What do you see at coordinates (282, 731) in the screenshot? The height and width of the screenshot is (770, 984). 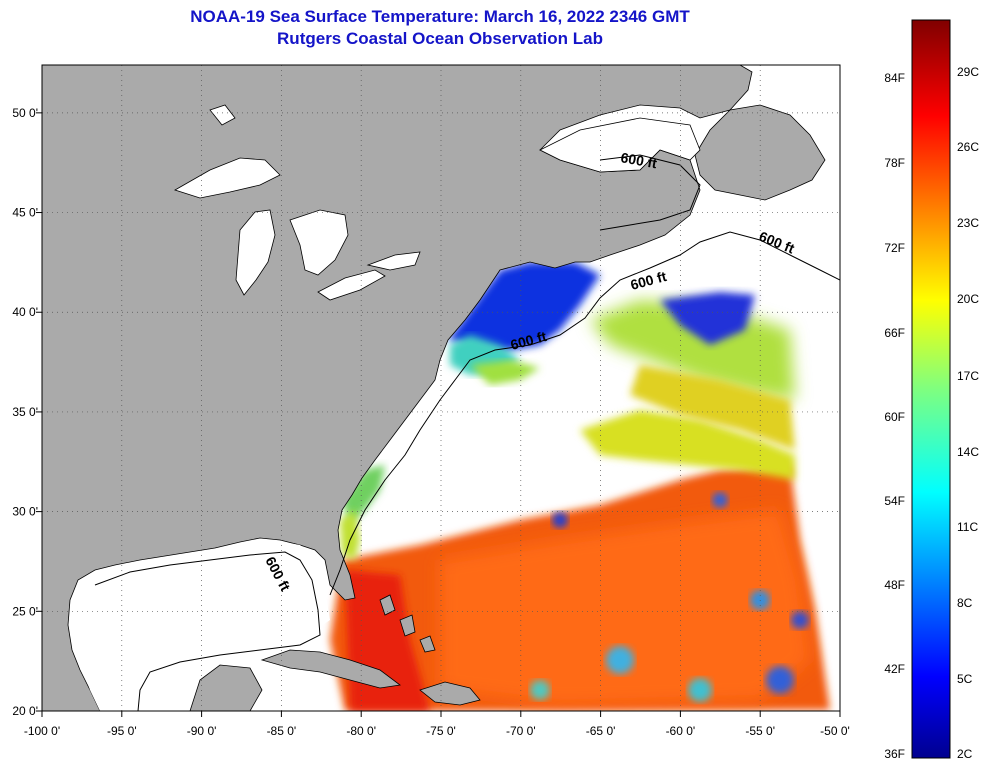 I see `lon-tick-label: -85 0'` at bounding box center [282, 731].